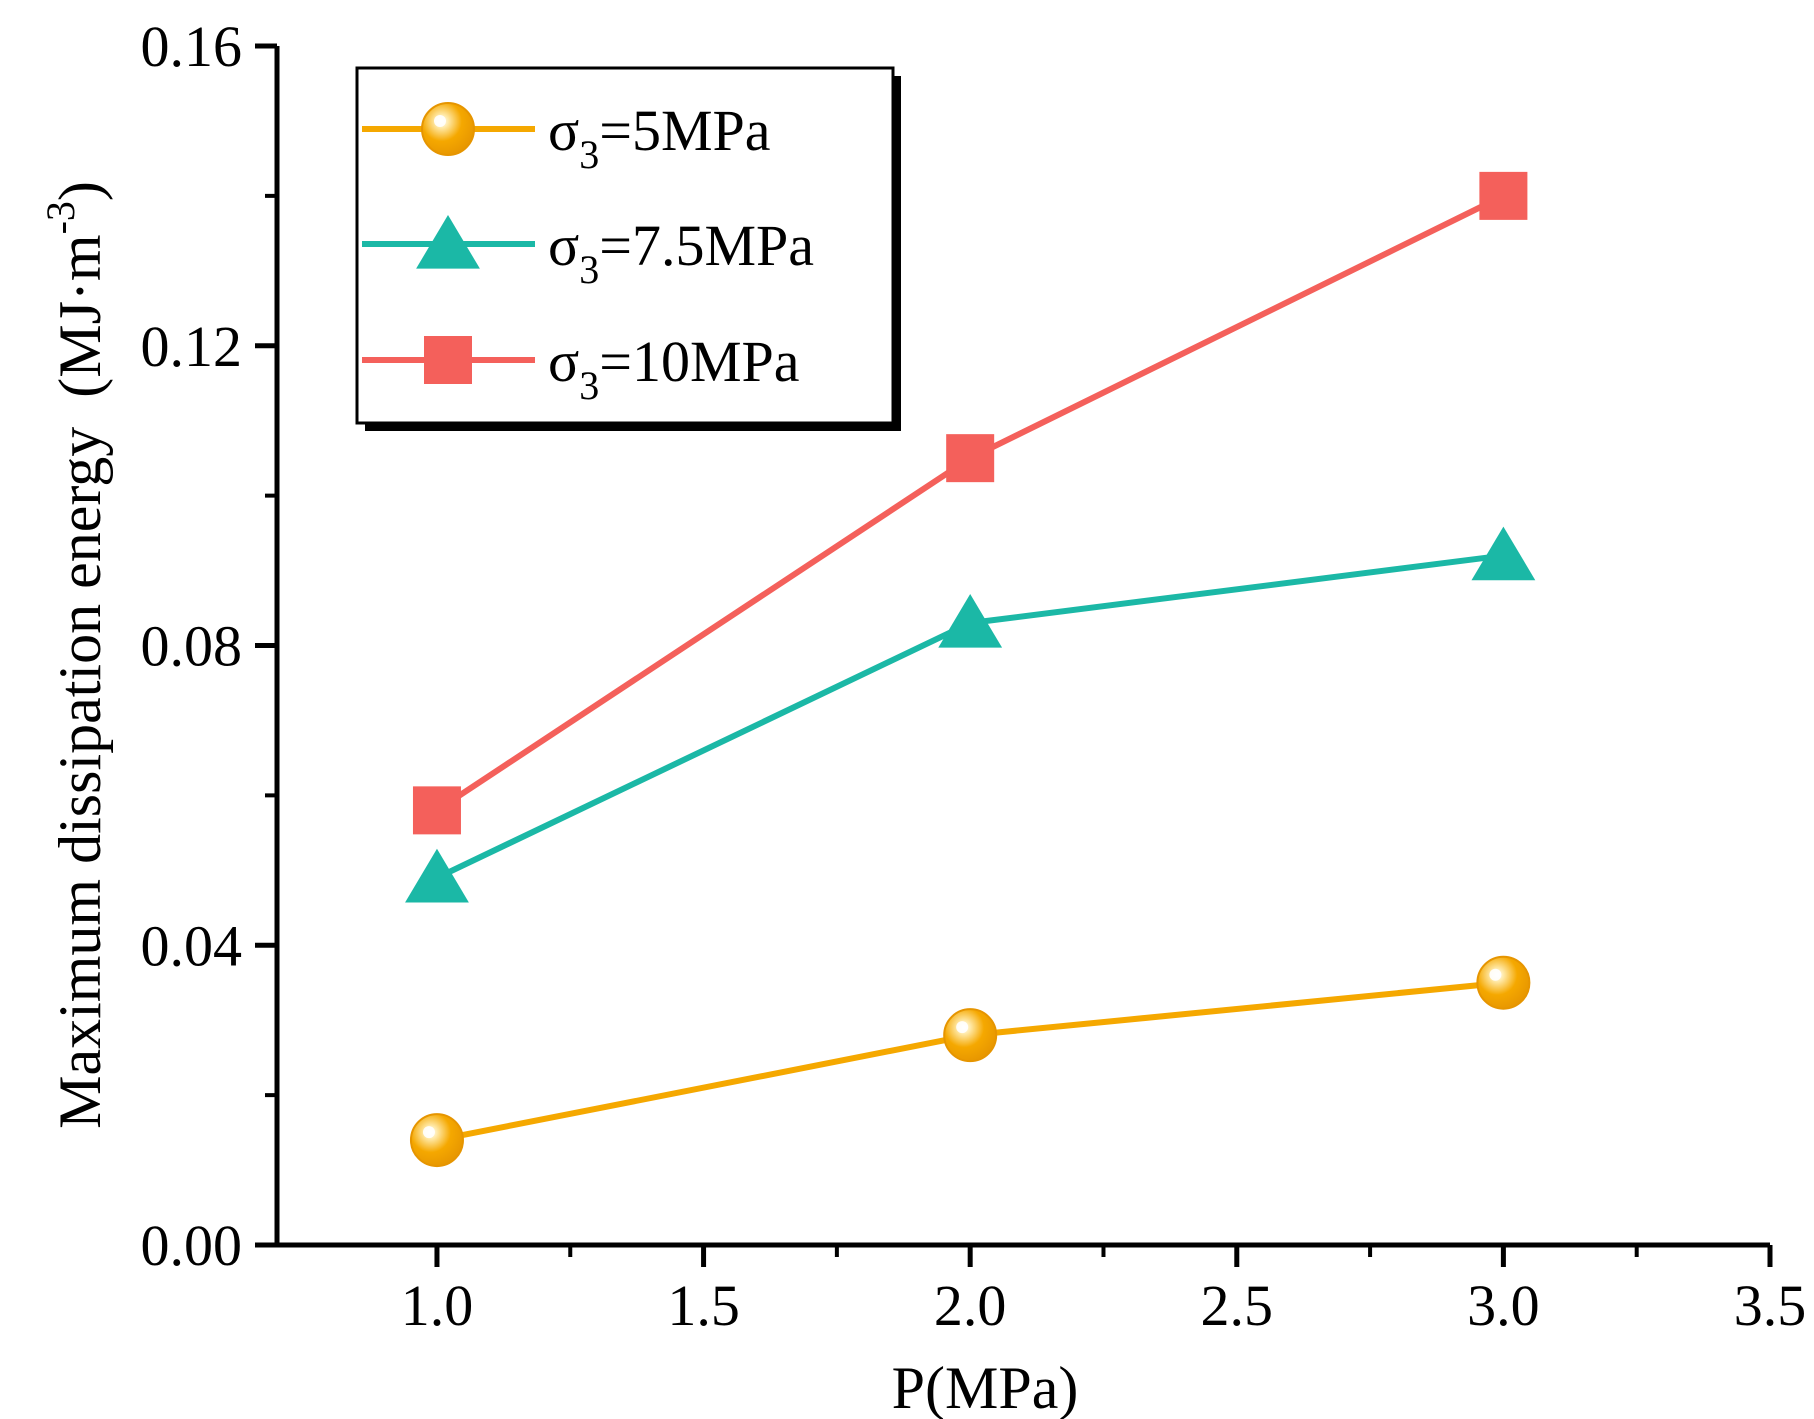 This screenshot has height=1419, width=1814. Describe the element at coordinates (428, 1132) in the screenshot. I see `data-point-circle-0-highlight` at that location.